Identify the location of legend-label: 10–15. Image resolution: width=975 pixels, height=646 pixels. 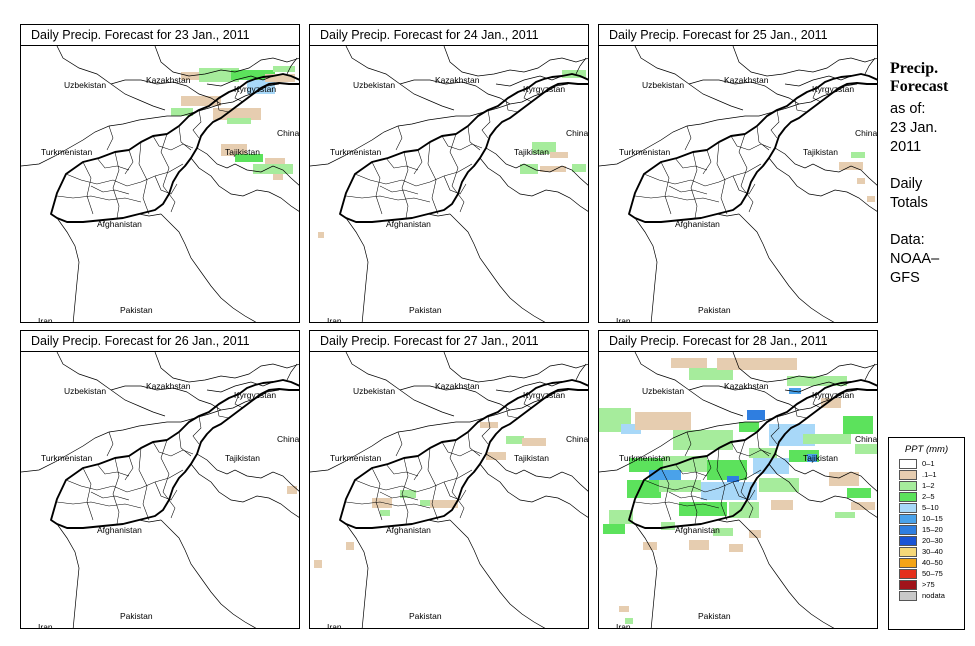
(932, 518).